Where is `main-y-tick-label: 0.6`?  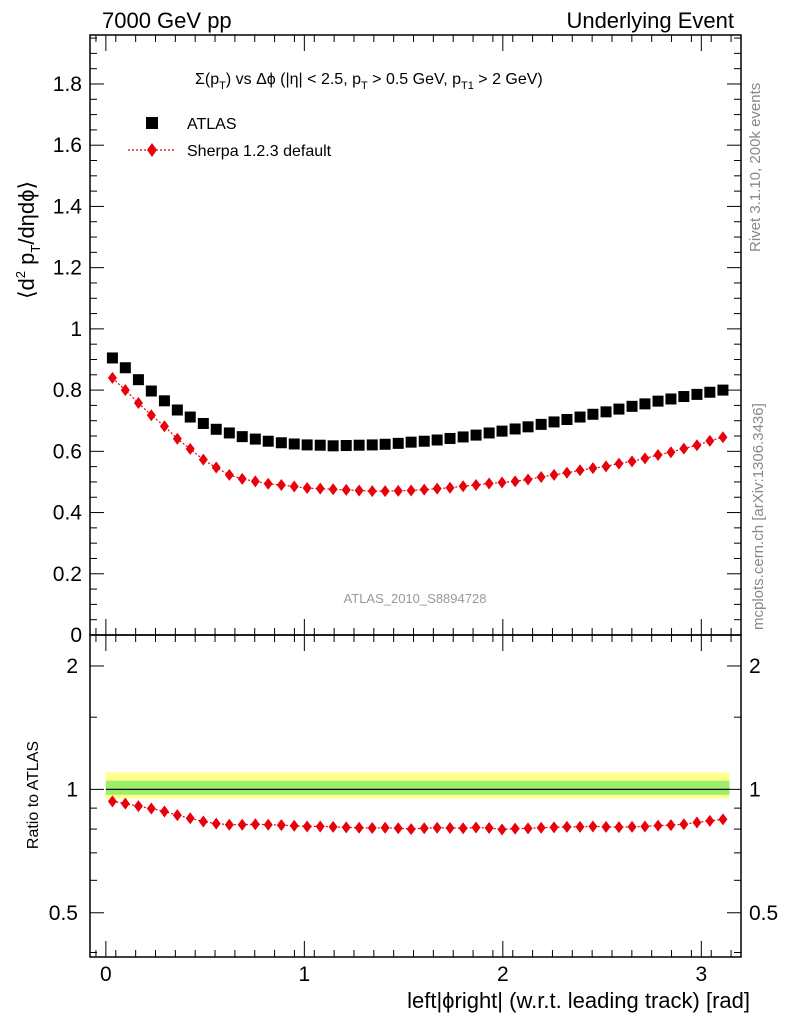 main-y-tick-label: 0.6 is located at coordinates (67, 451).